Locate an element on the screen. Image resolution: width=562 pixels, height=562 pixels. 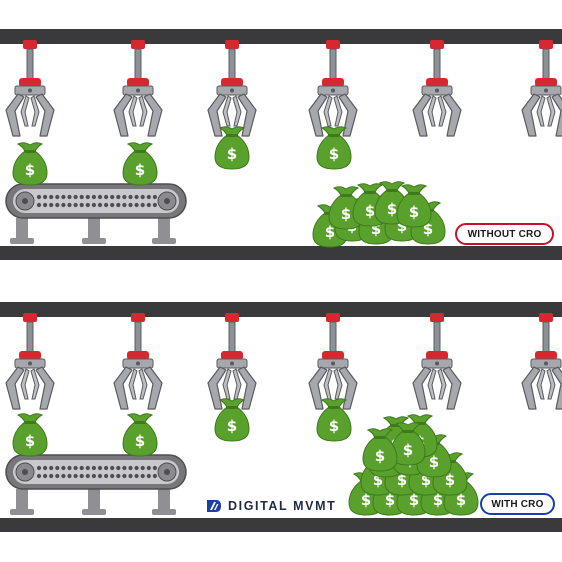
money-pile-large is located at coordinates (413, 465).